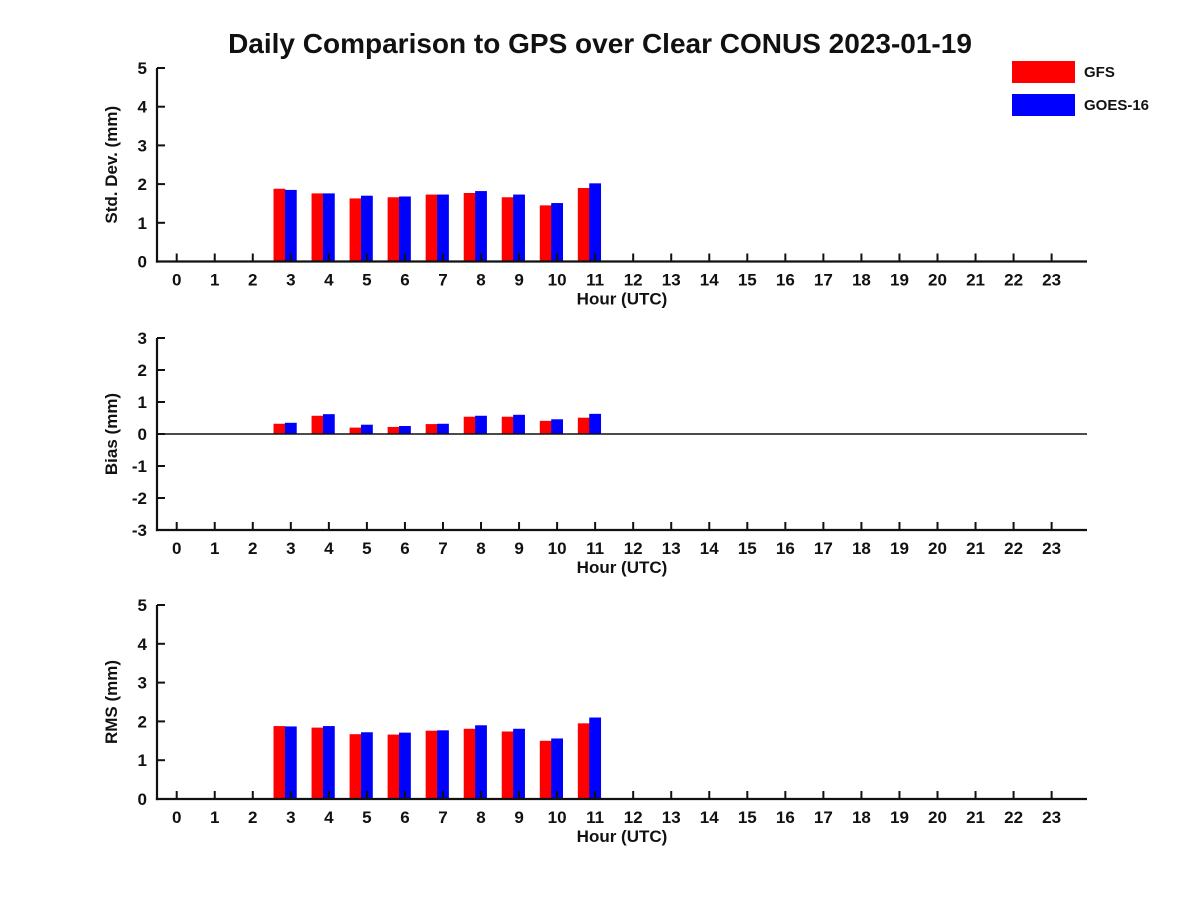 The width and height of the screenshot is (1200, 900). What do you see at coordinates (139, 530) in the screenshot?
I see `y-tick-label: -3` at bounding box center [139, 530].